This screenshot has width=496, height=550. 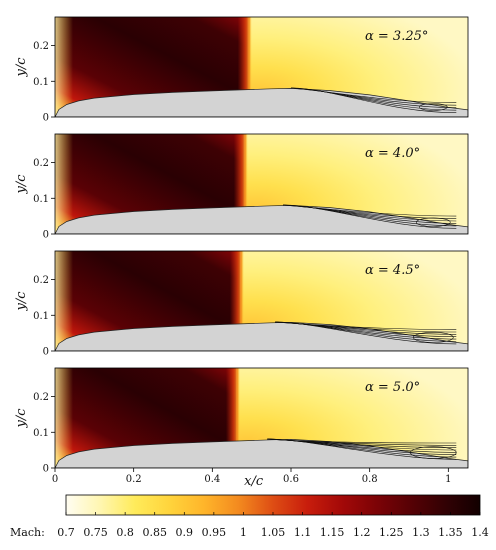 I want to click on colorbar-tick-label: 1.05, so click(x=273, y=532).